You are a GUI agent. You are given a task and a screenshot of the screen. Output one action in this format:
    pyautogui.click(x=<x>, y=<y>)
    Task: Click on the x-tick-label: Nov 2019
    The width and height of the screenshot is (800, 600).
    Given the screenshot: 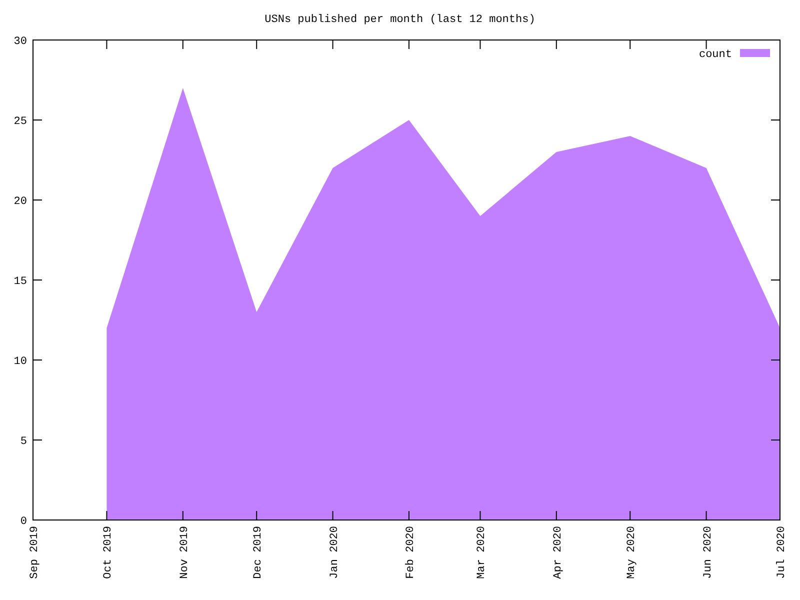 What is the action you would take?
    pyautogui.click(x=184, y=552)
    